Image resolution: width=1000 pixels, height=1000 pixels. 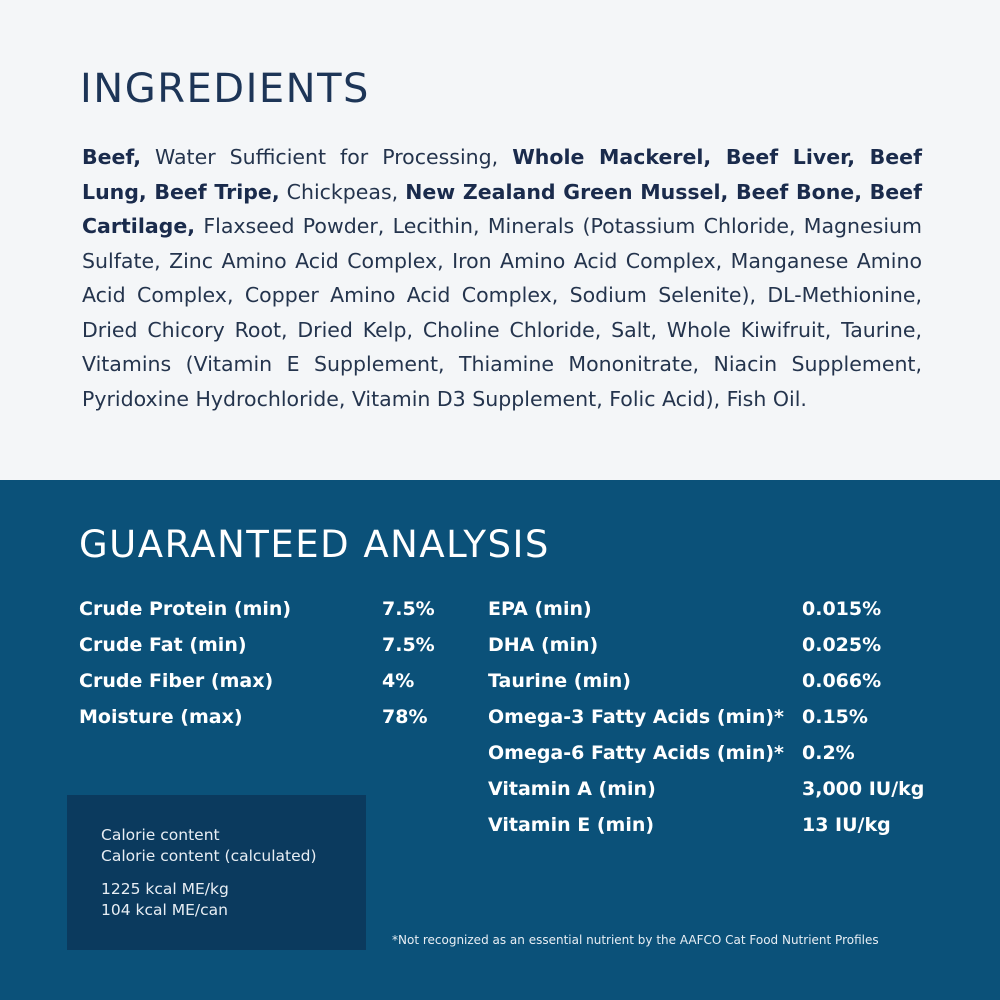 I want to click on analysis-label: Crude Fiber (max), so click(x=176, y=681).